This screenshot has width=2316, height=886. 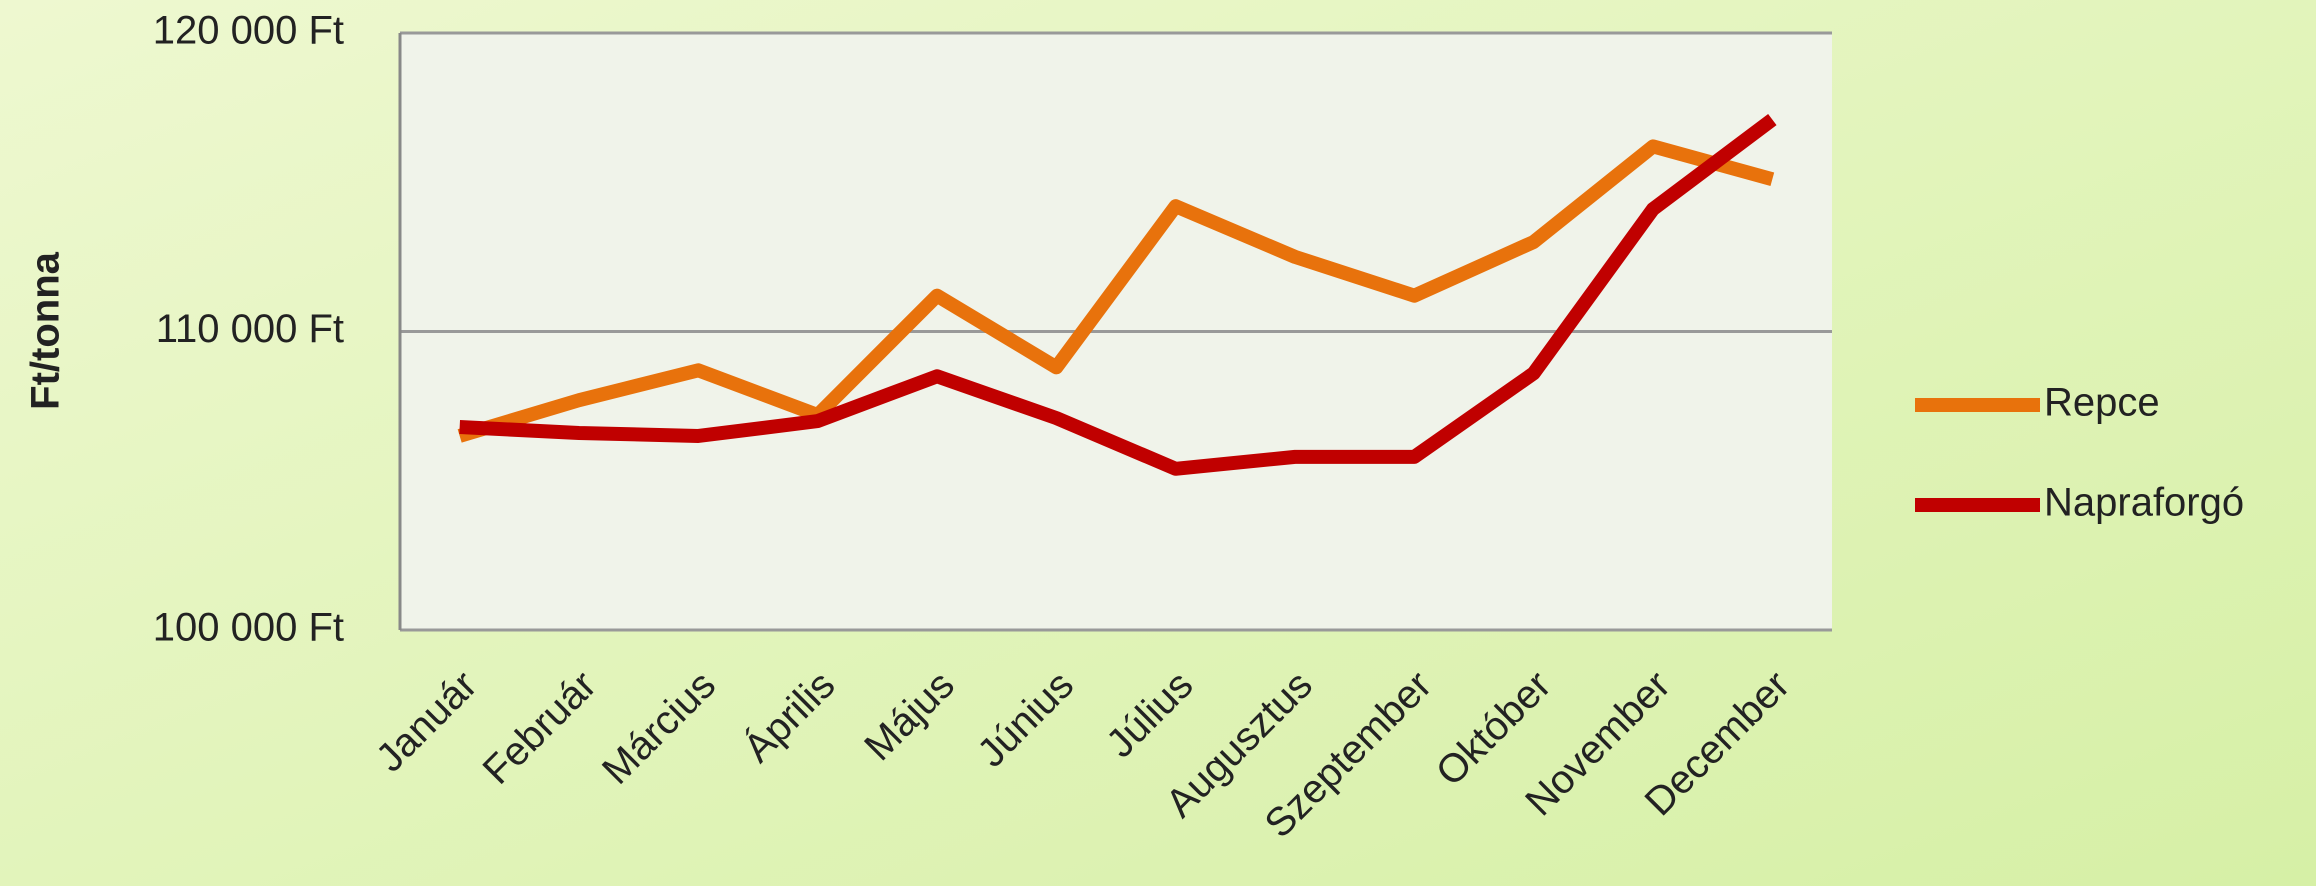 What do you see at coordinates (46, 330) in the screenshot?
I see `y-axis-label: Ft/tonna` at bounding box center [46, 330].